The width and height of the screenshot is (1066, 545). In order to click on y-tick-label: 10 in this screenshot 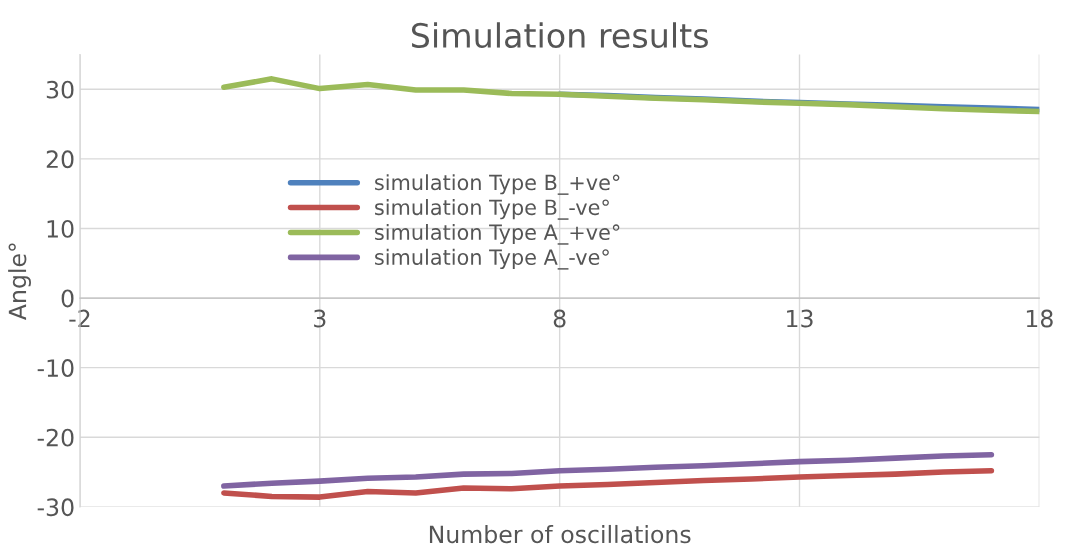, I will do `click(60, 228)`.